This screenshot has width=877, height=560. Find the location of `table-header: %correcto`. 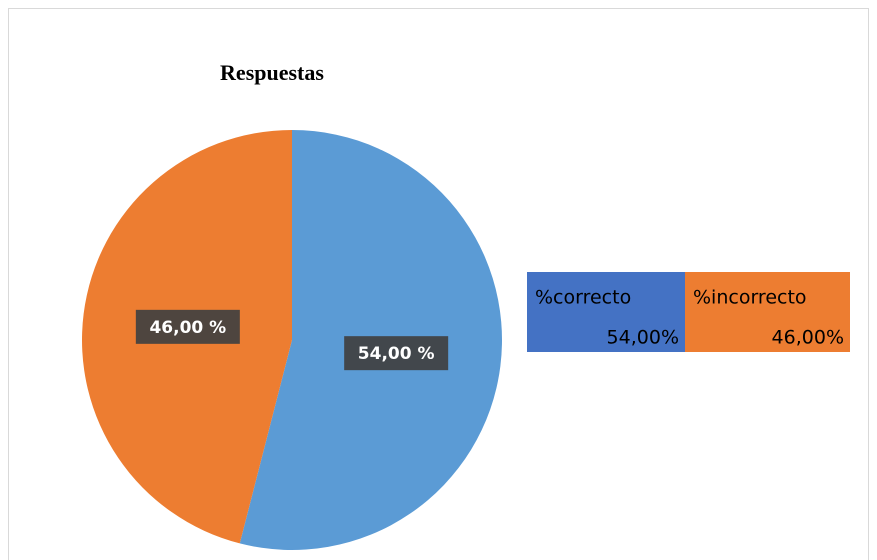

table-header: %correcto is located at coordinates (583, 298).